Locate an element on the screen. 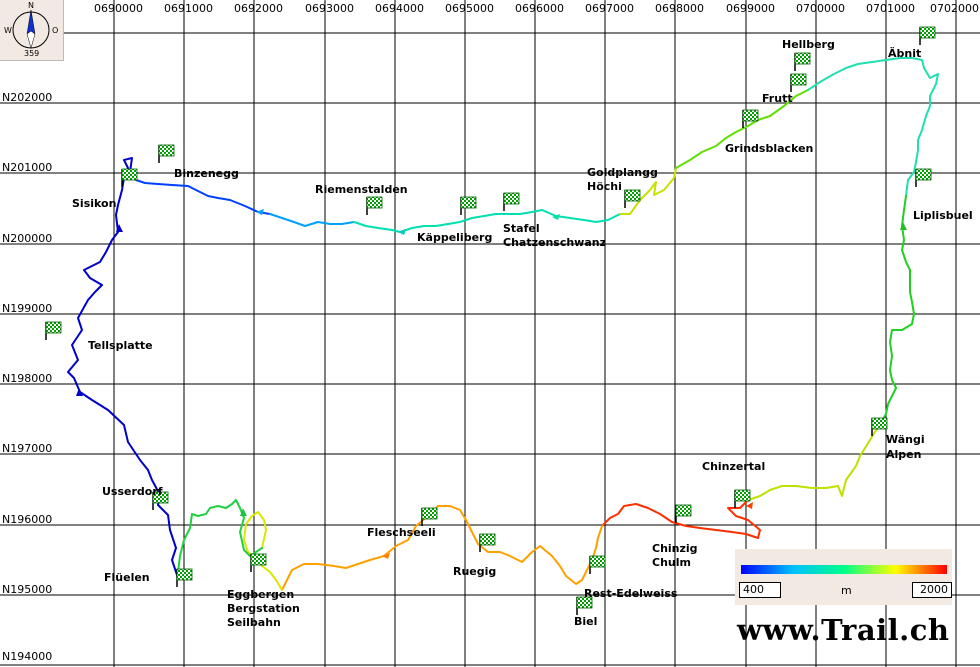 This screenshot has height=667, width=980. easting-label: 0693000 is located at coordinates (329, 8).